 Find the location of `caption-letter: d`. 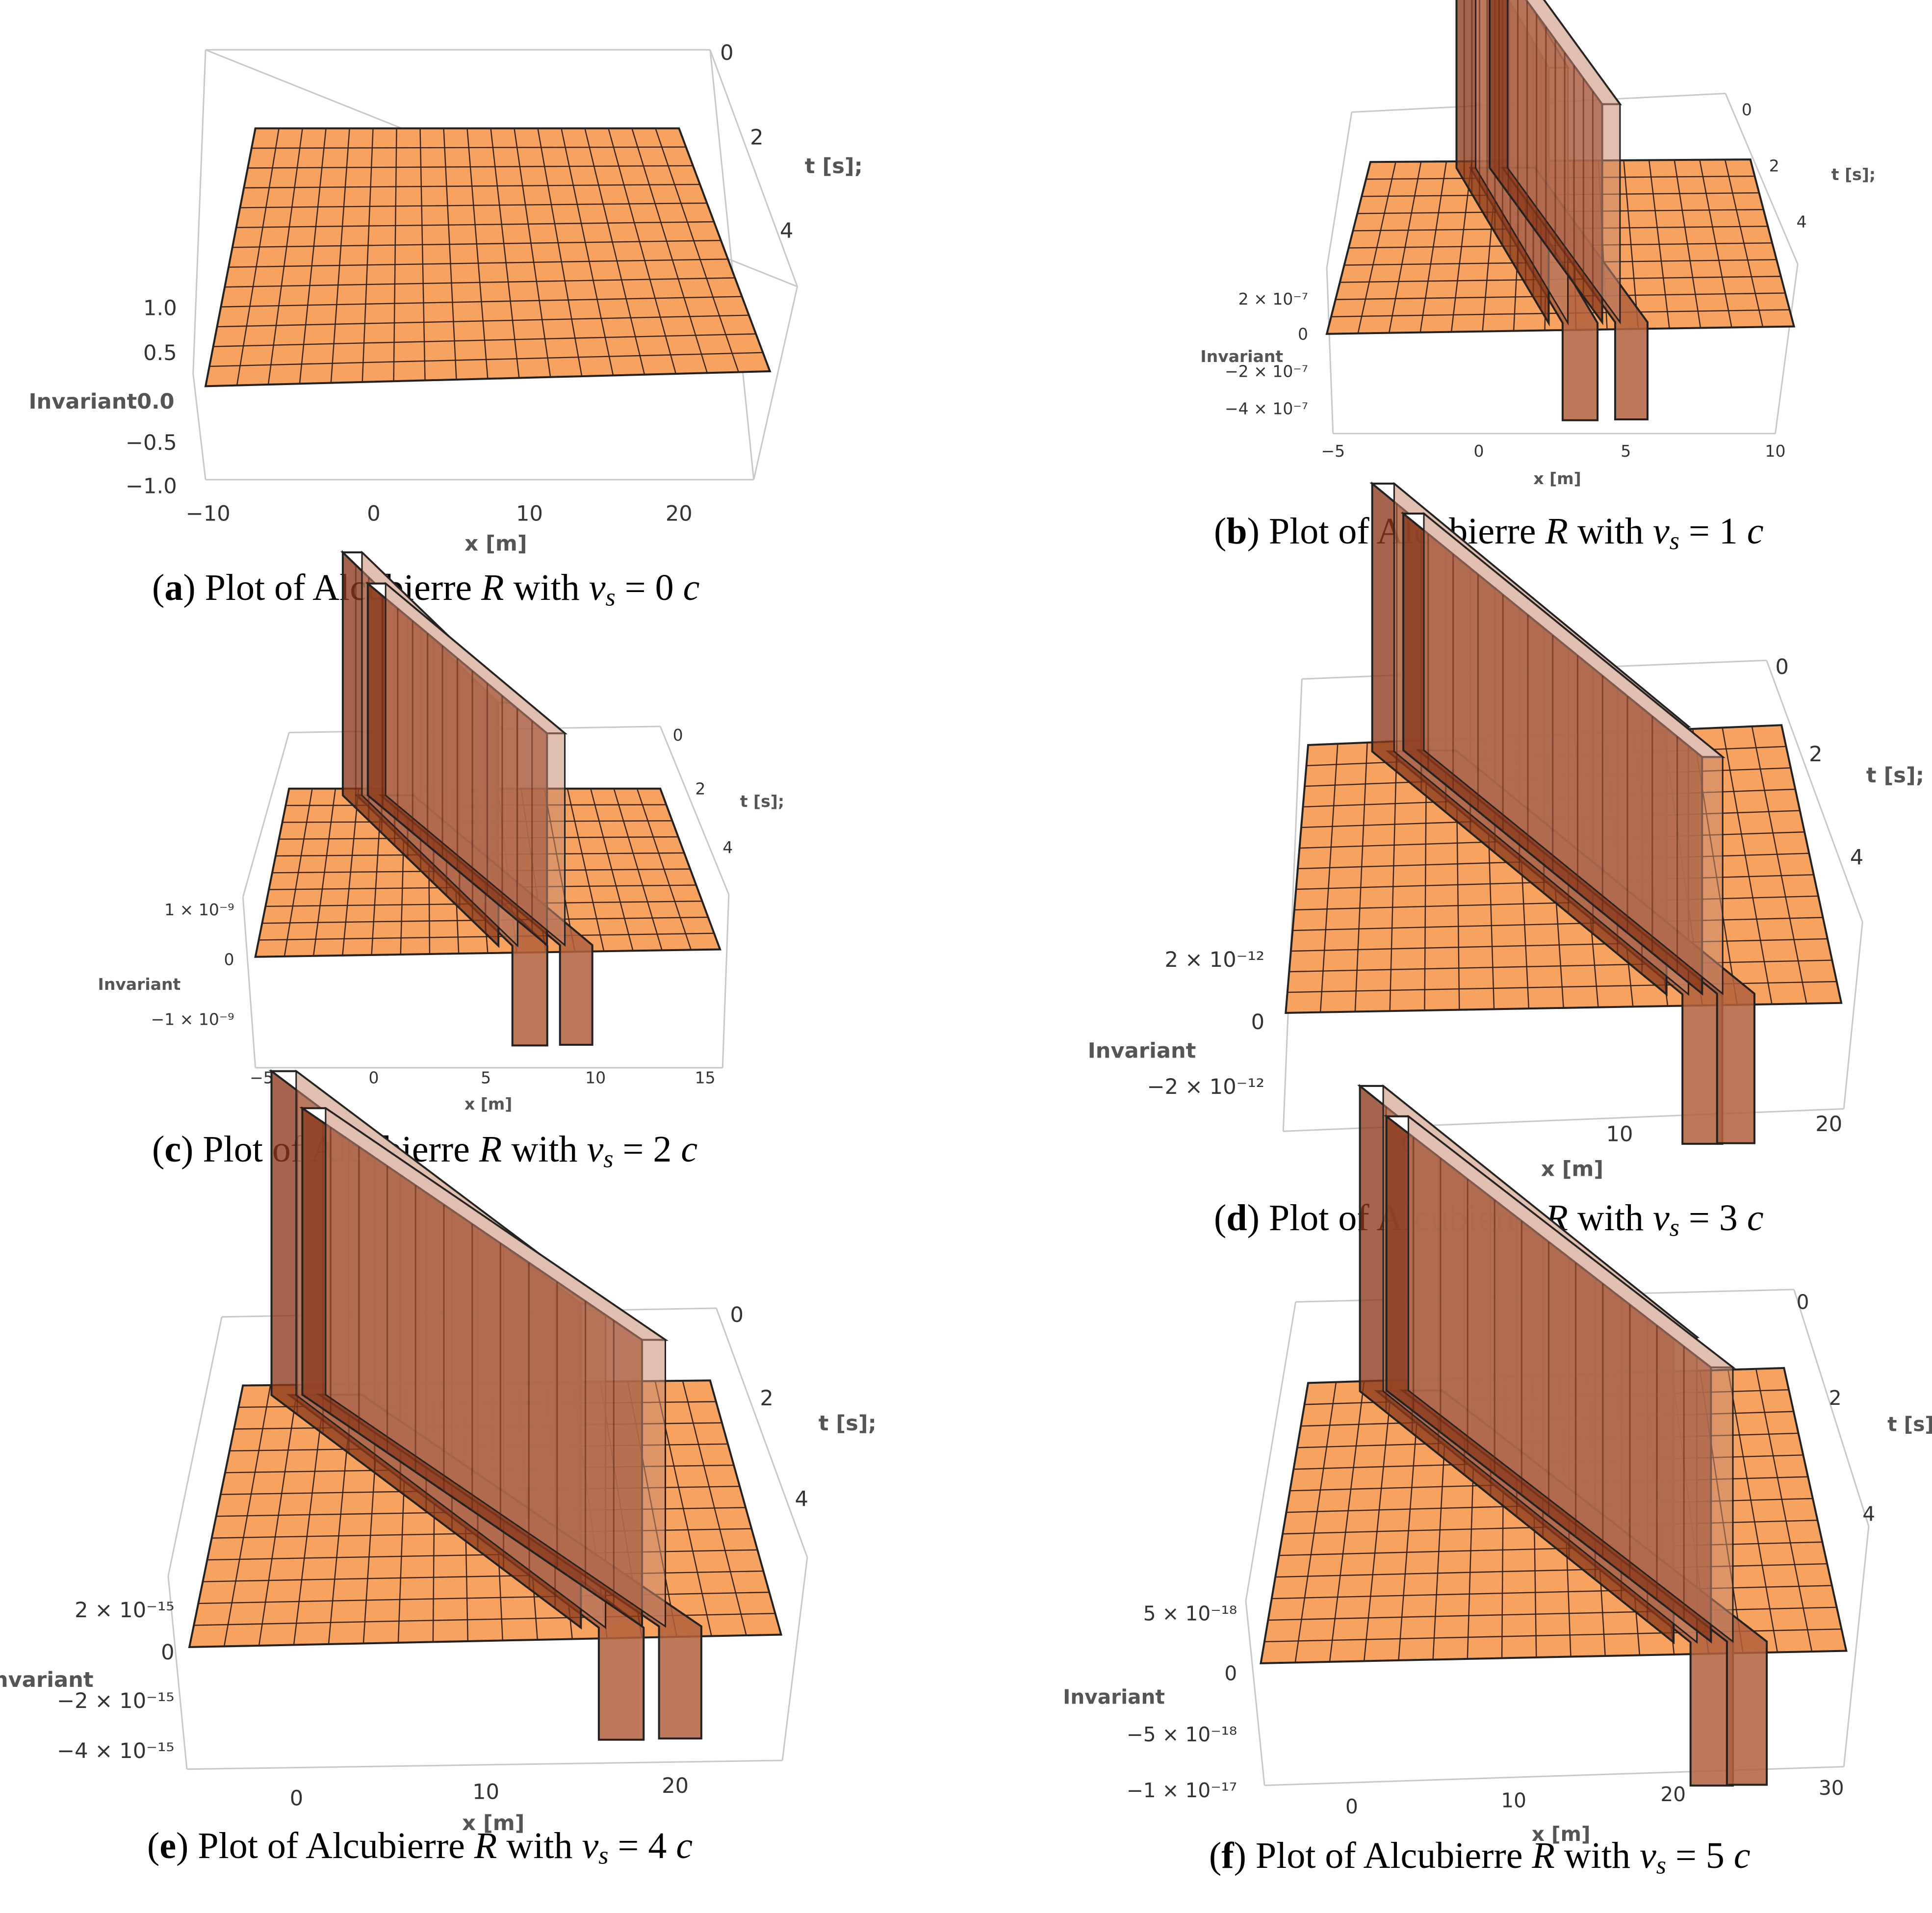

caption-letter: d is located at coordinates (1236, 1218).